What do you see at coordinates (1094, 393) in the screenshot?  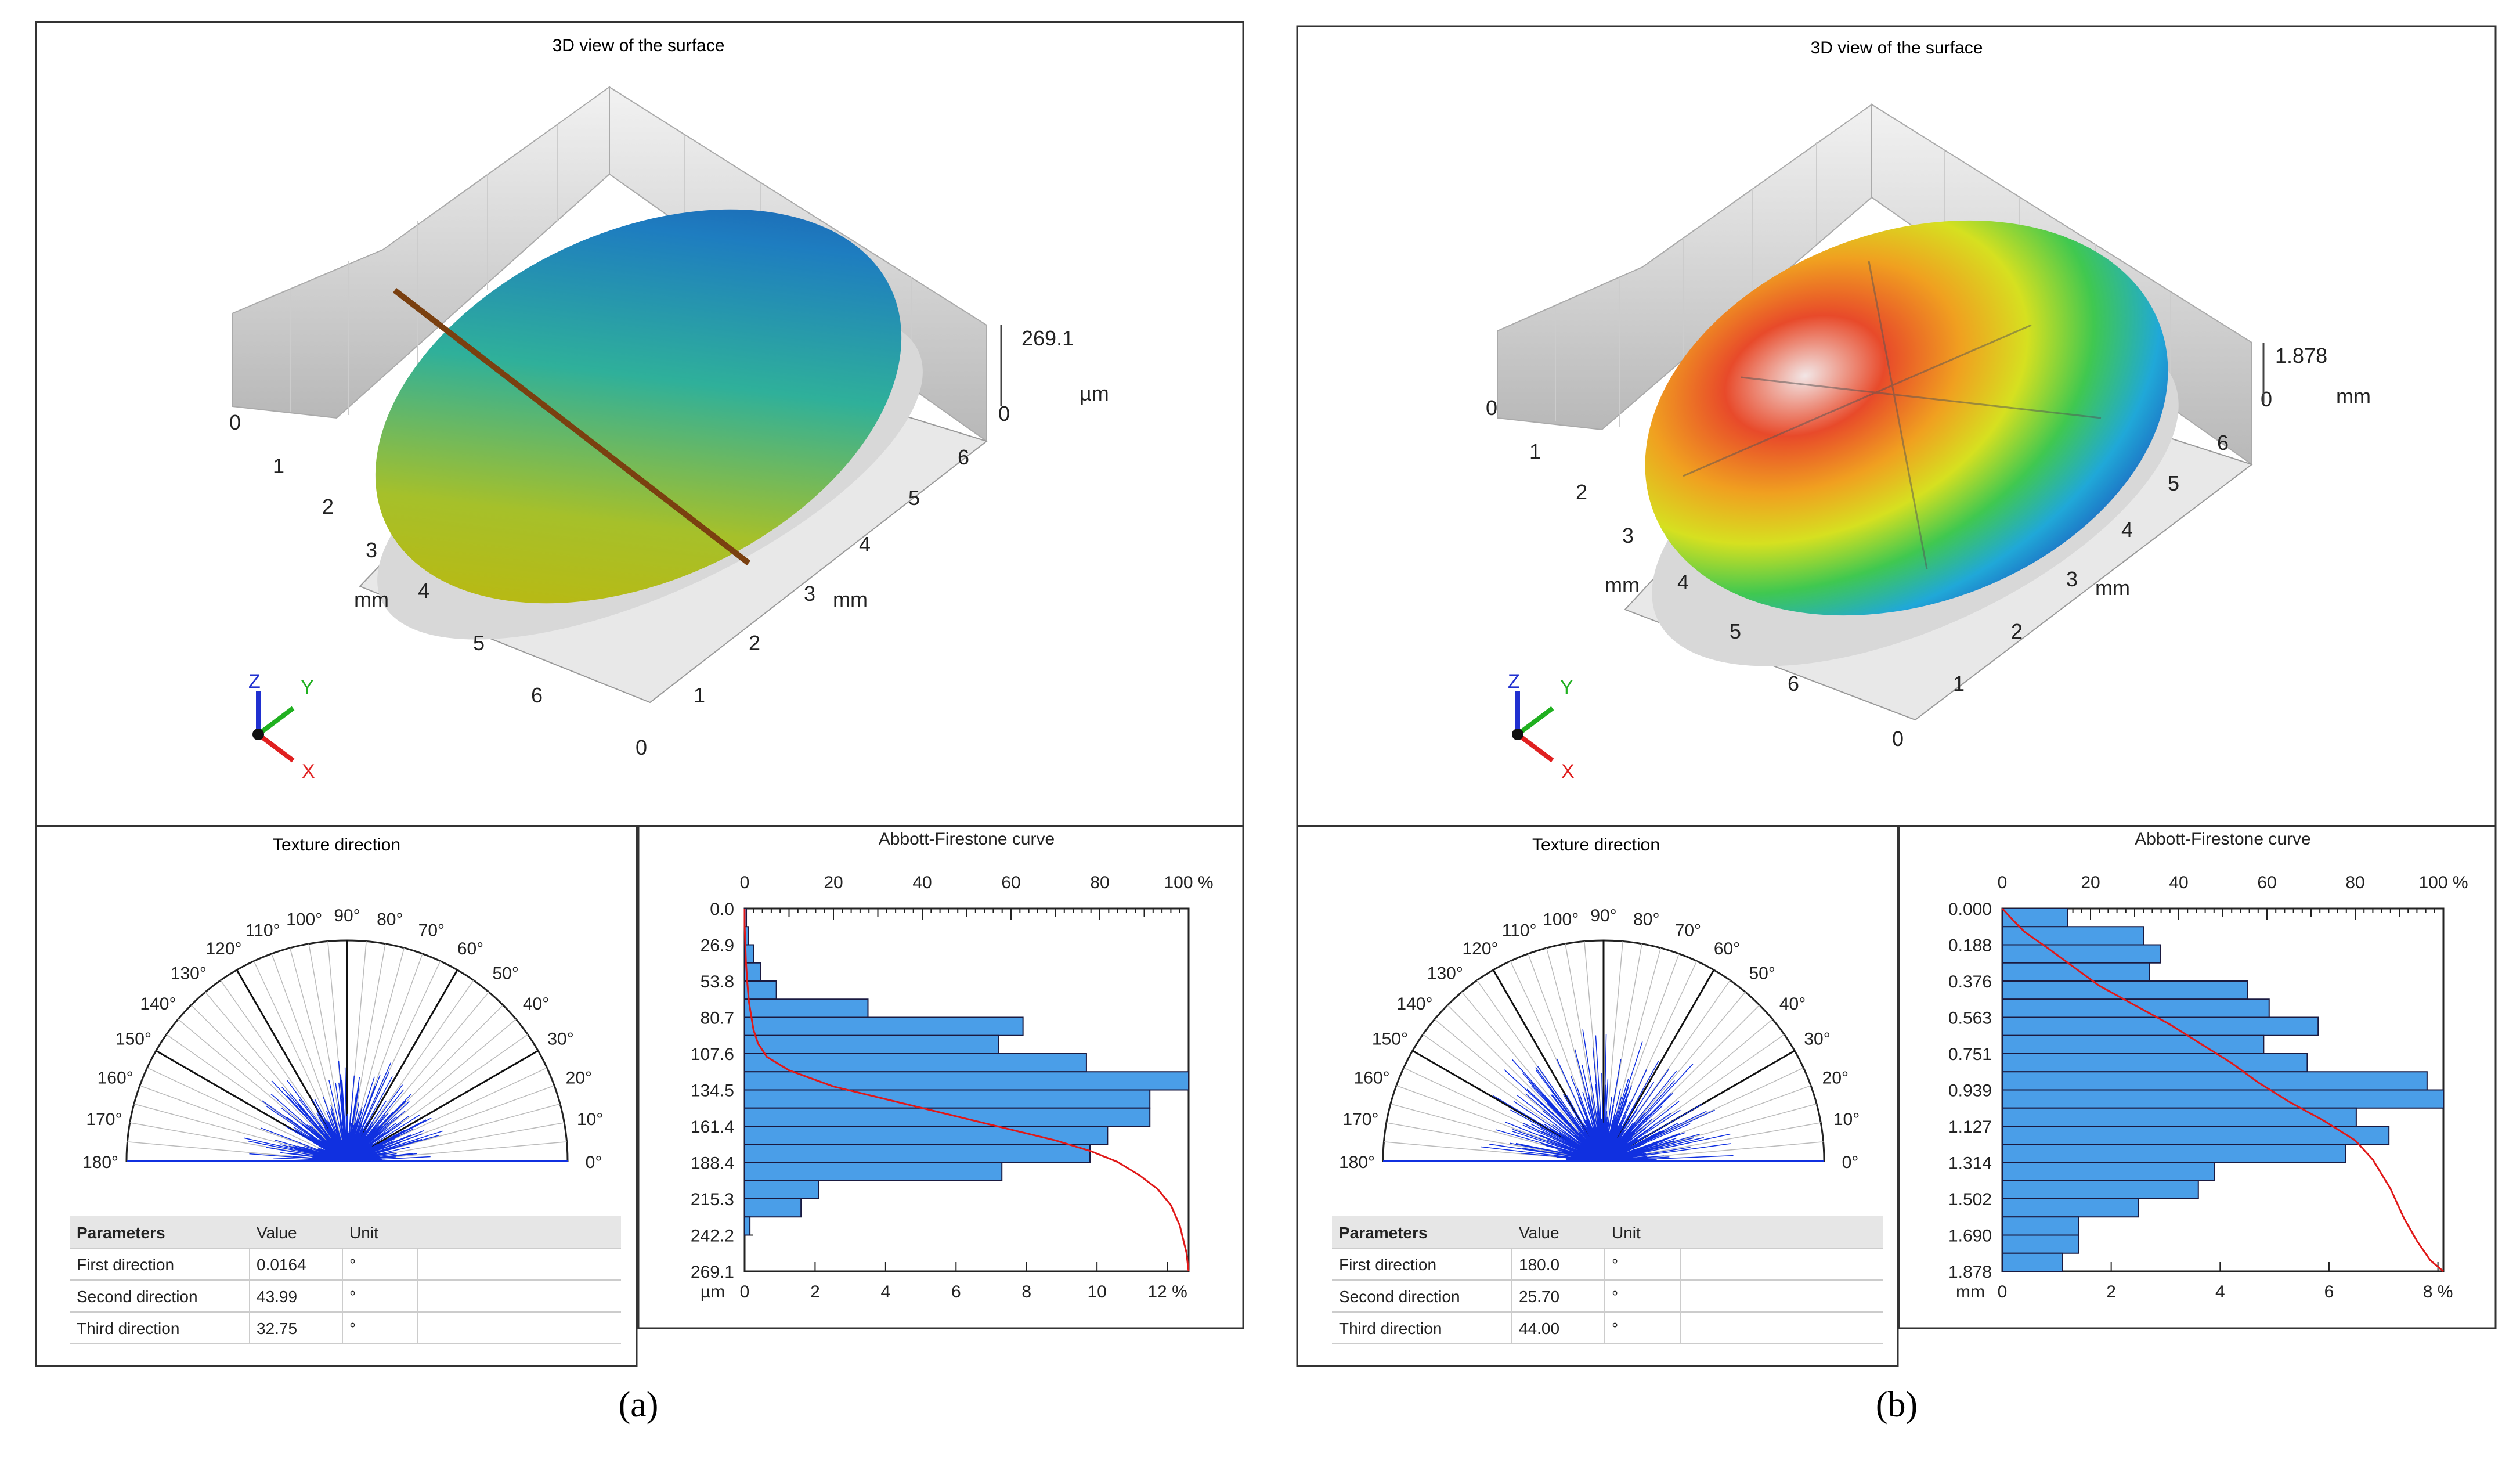 I see `z-unit: µm` at bounding box center [1094, 393].